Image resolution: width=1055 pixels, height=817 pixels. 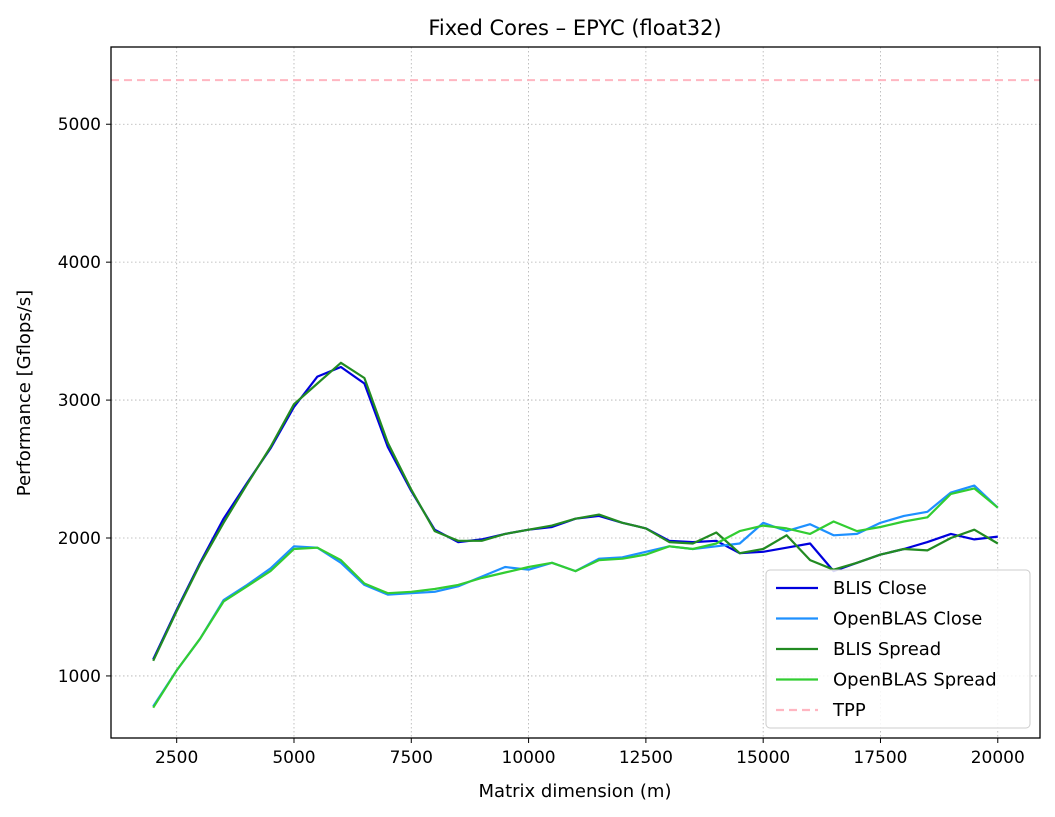 What do you see at coordinates (849, 710) in the screenshot?
I see `legend-label: TPP` at bounding box center [849, 710].